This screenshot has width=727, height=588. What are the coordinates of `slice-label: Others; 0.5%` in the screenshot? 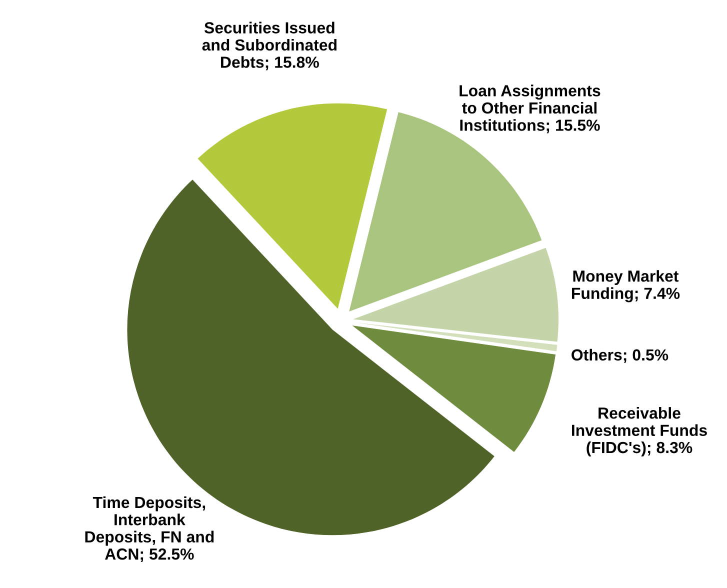 It's located at (620, 355).